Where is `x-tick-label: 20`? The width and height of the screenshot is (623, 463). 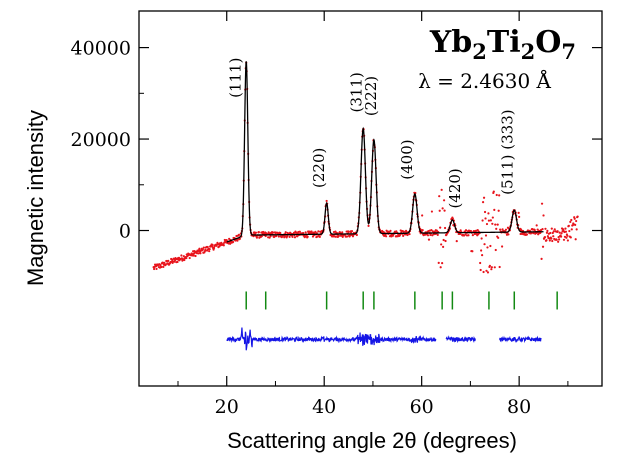 x-tick-label: 20 is located at coordinates (227, 407).